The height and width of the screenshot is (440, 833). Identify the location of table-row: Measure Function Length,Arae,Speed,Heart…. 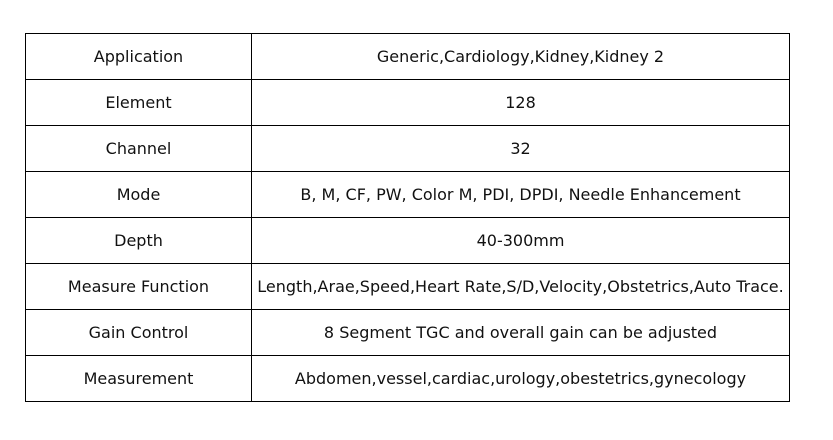
(407, 286).